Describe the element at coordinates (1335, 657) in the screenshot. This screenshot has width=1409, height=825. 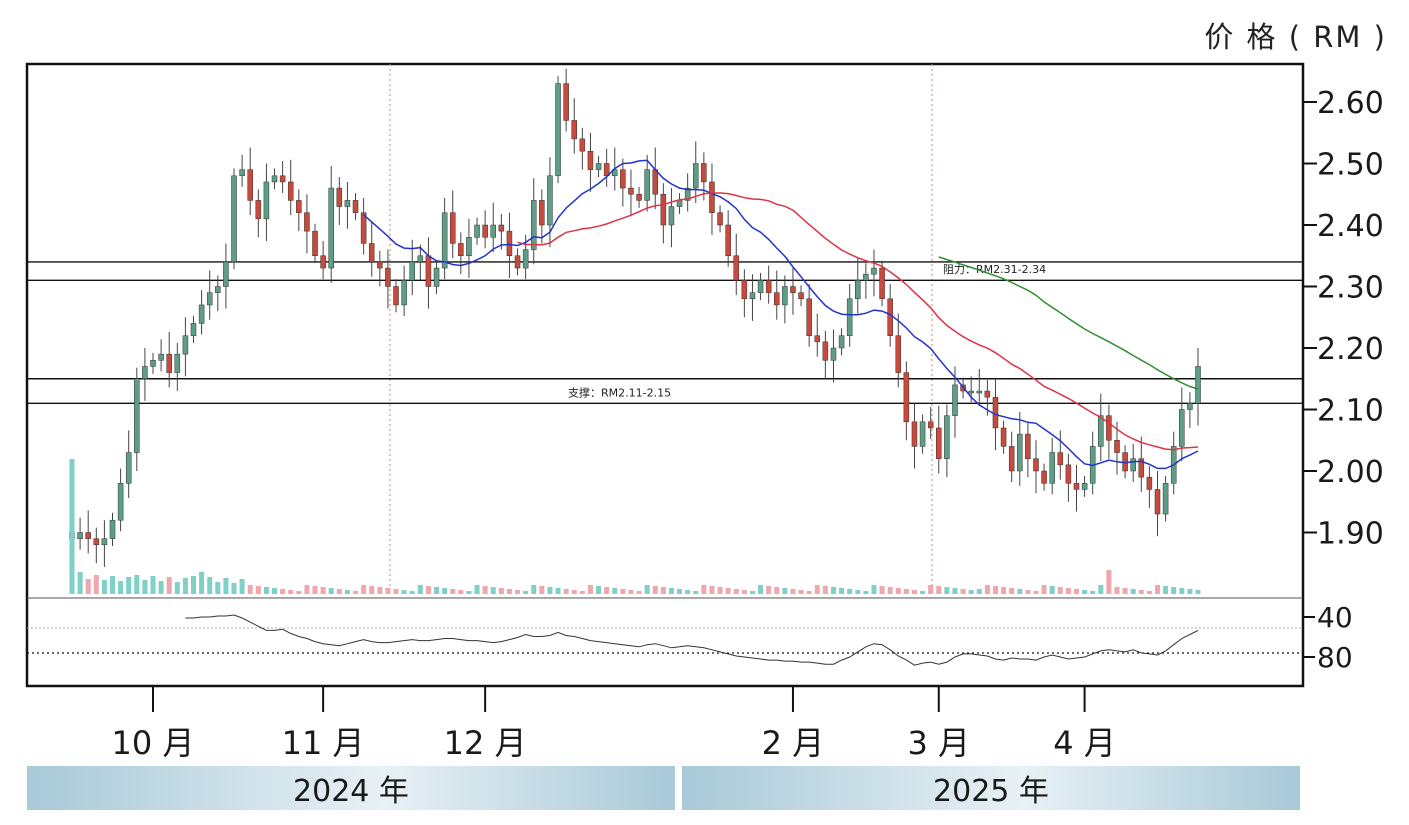
I see `rsi-tick-label: 80` at that location.